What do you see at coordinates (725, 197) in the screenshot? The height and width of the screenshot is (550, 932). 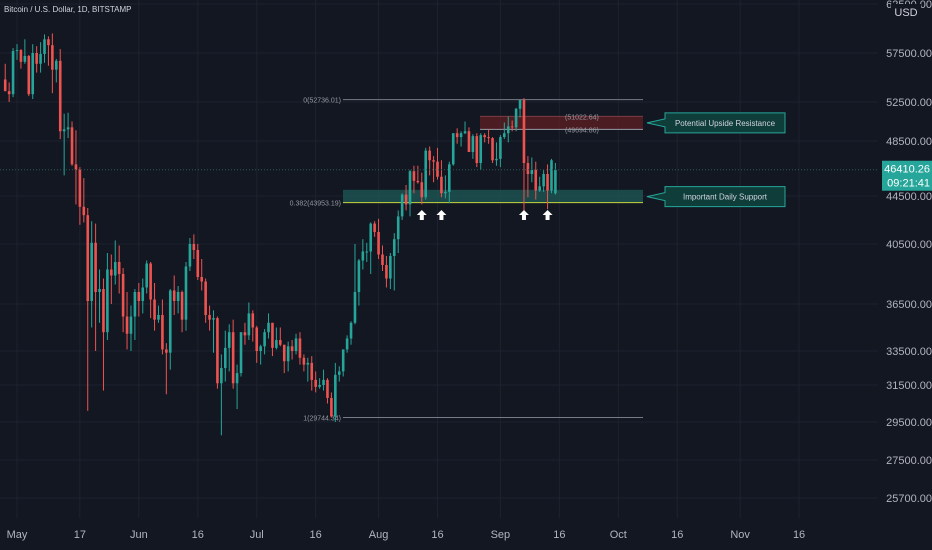 I see `callout-label: Important Daily Support` at bounding box center [725, 197].